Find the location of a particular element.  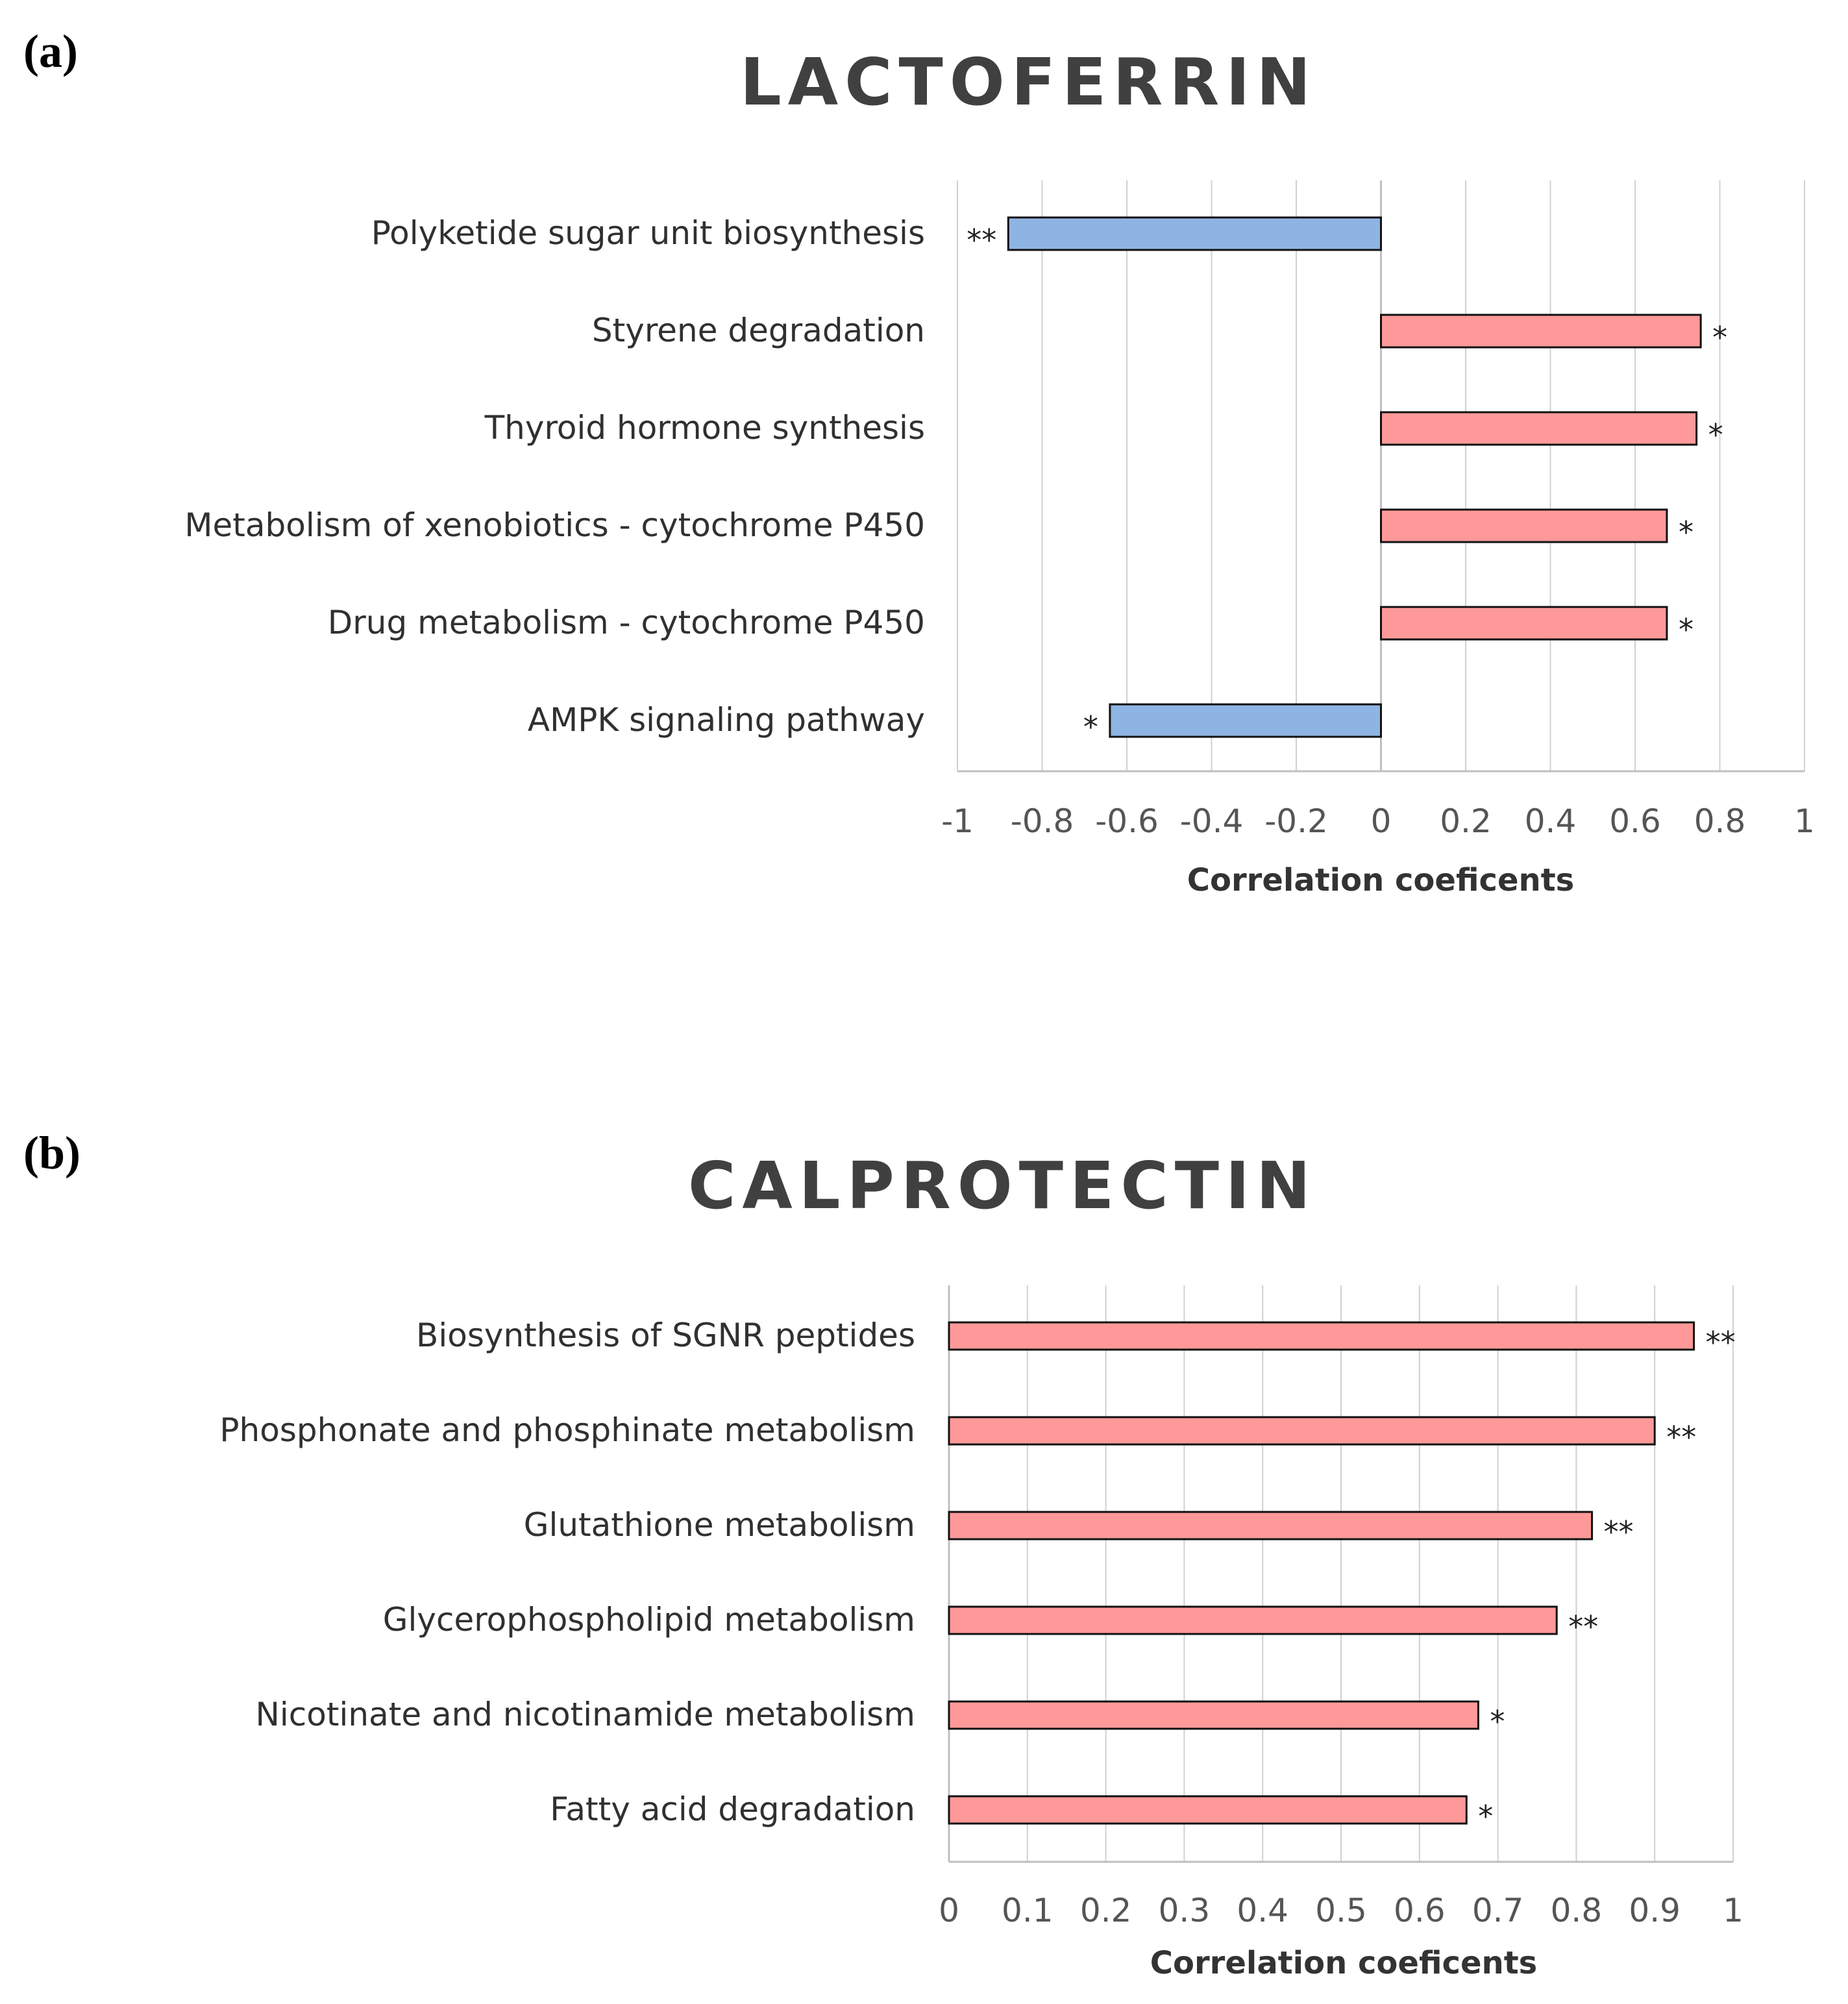

chart-title-calprotectin: CALPROTECTIN is located at coordinates (1002, 1186).